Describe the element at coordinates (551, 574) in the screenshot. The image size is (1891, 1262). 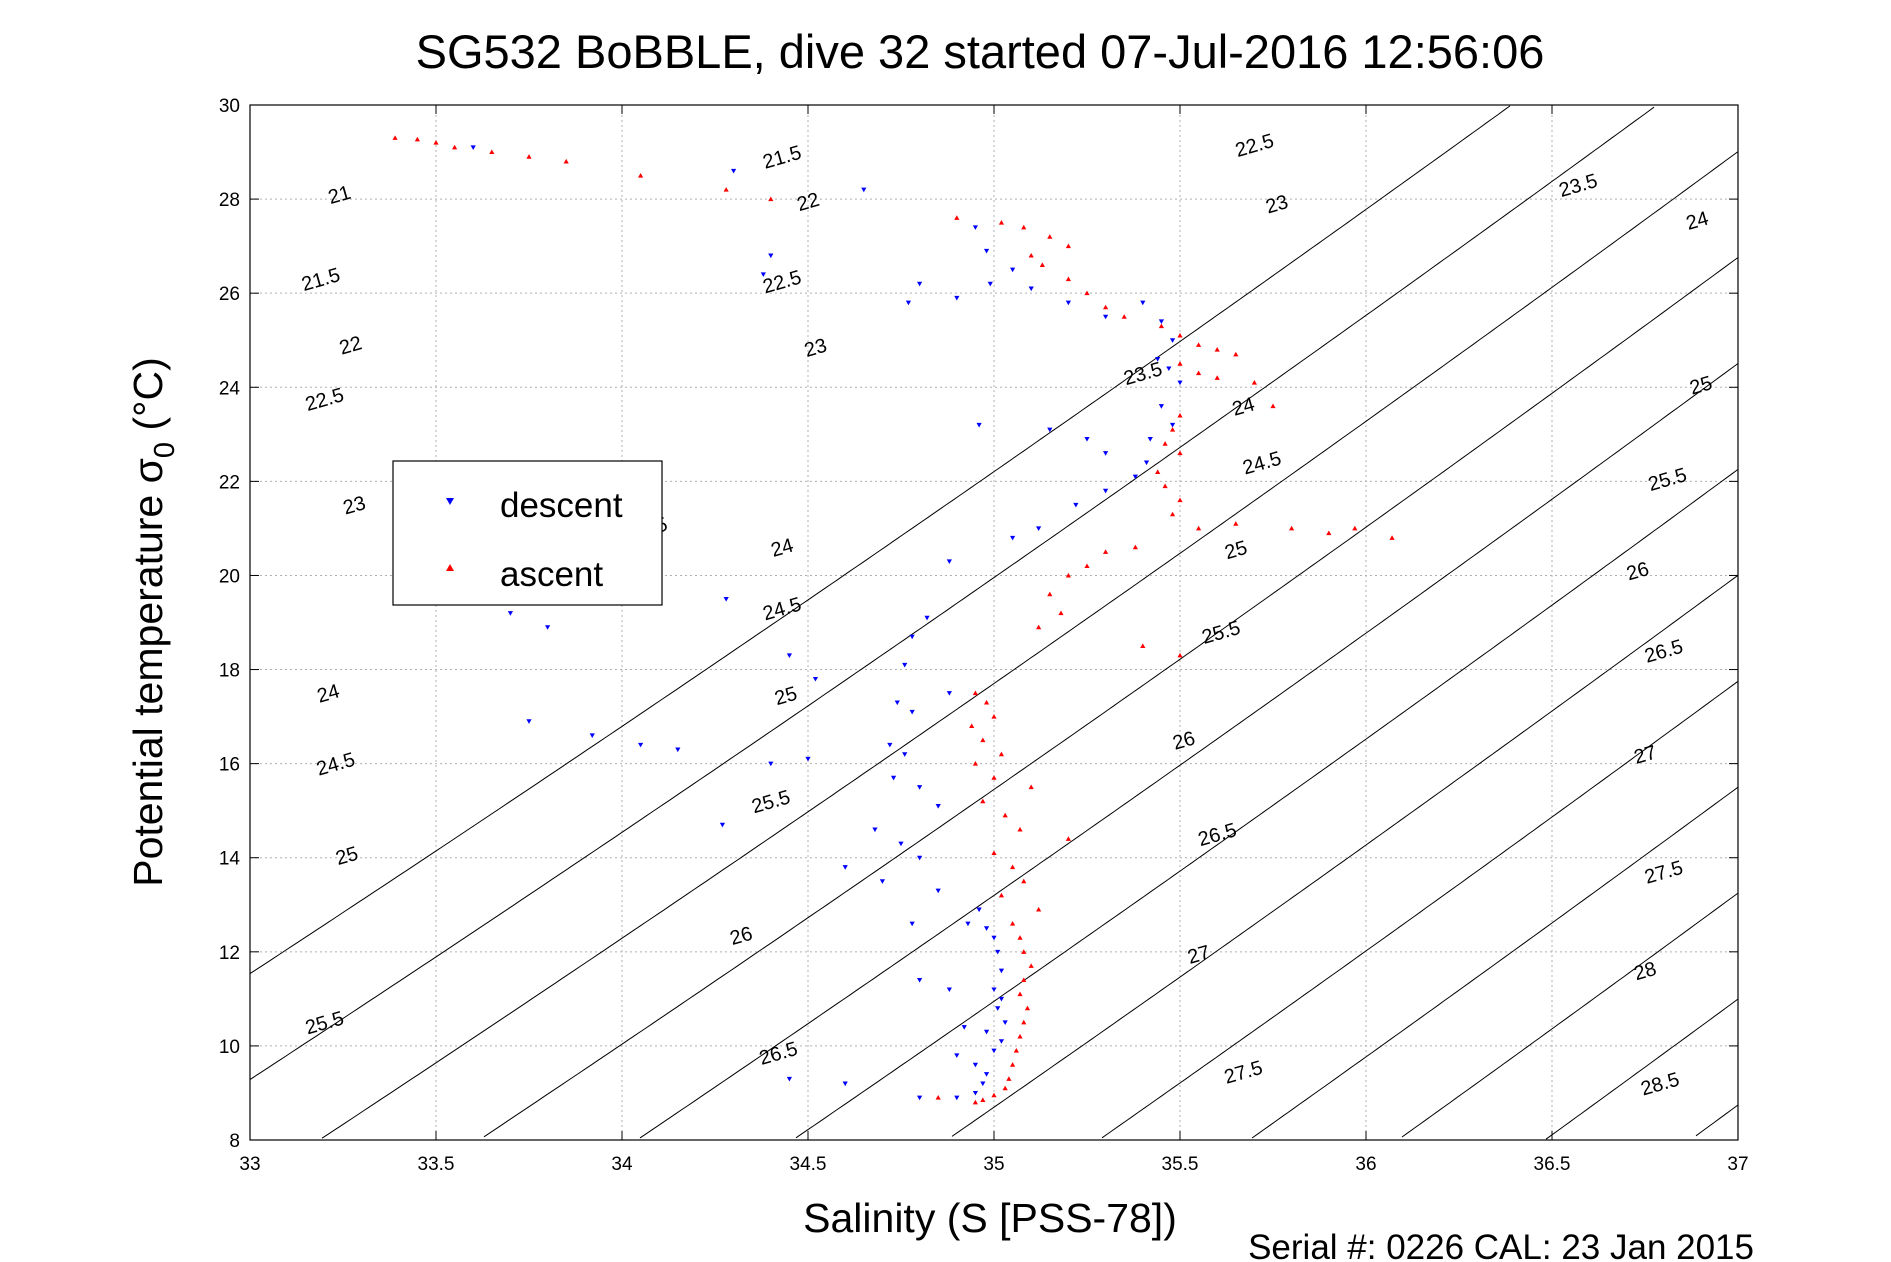
I see `legend-ascent-label: ascent` at that location.